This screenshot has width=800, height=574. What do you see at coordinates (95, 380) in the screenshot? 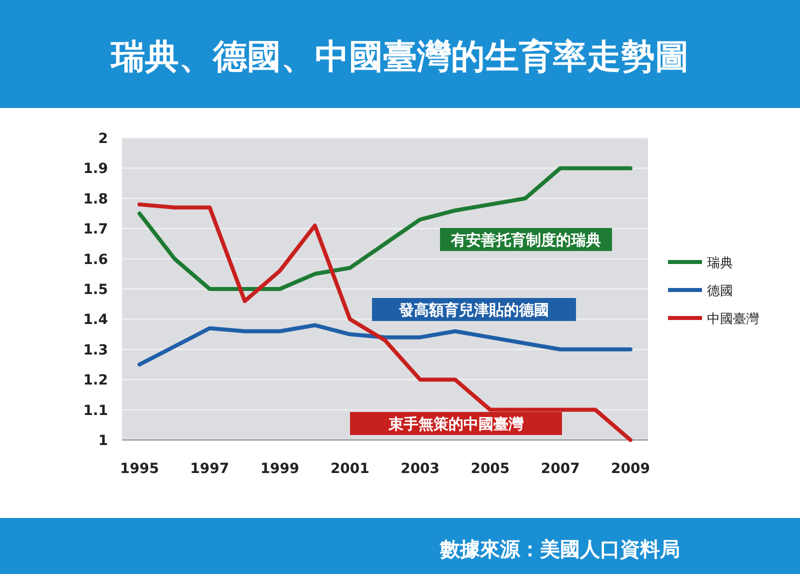
I see `y-tick-label: 1.2` at bounding box center [95, 380].